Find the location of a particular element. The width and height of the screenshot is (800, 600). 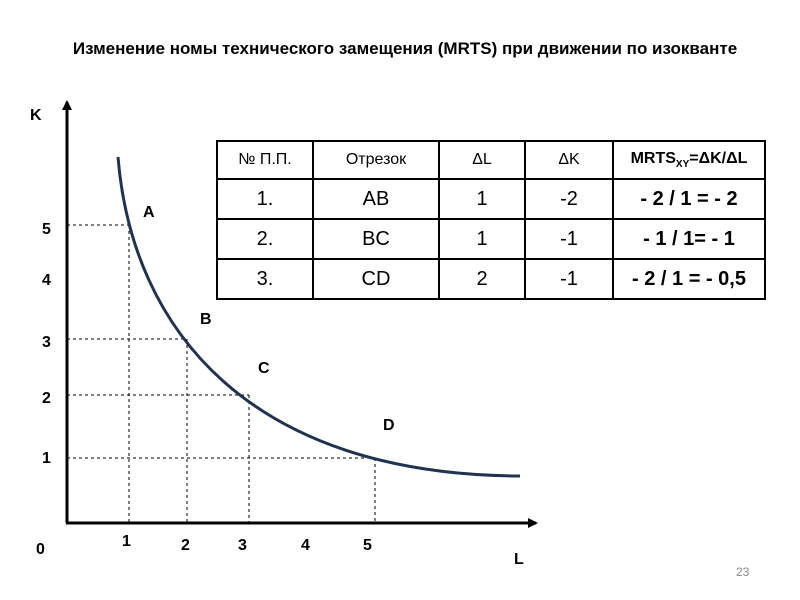

point-label-c: C is located at coordinates (264, 368).